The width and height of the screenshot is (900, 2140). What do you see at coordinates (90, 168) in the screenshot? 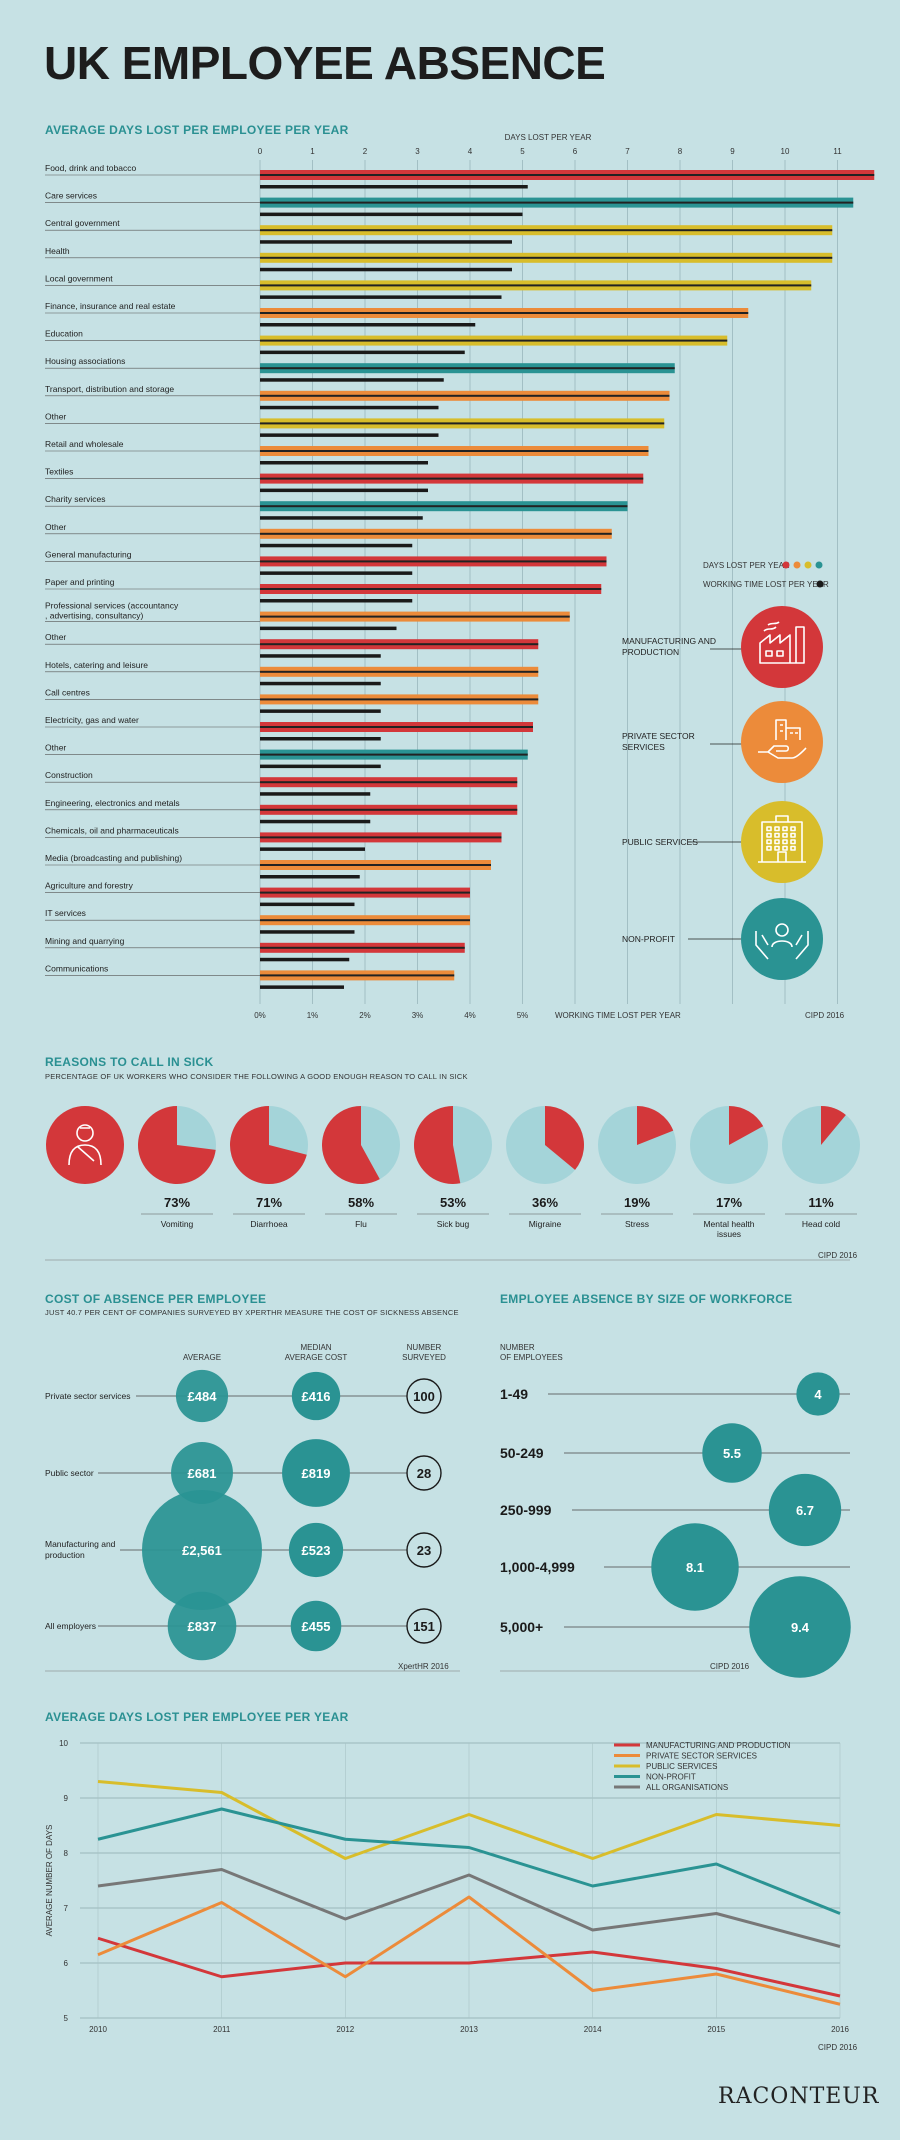
I see `row-label: Food, drink and tobacco` at bounding box center [90, 168].